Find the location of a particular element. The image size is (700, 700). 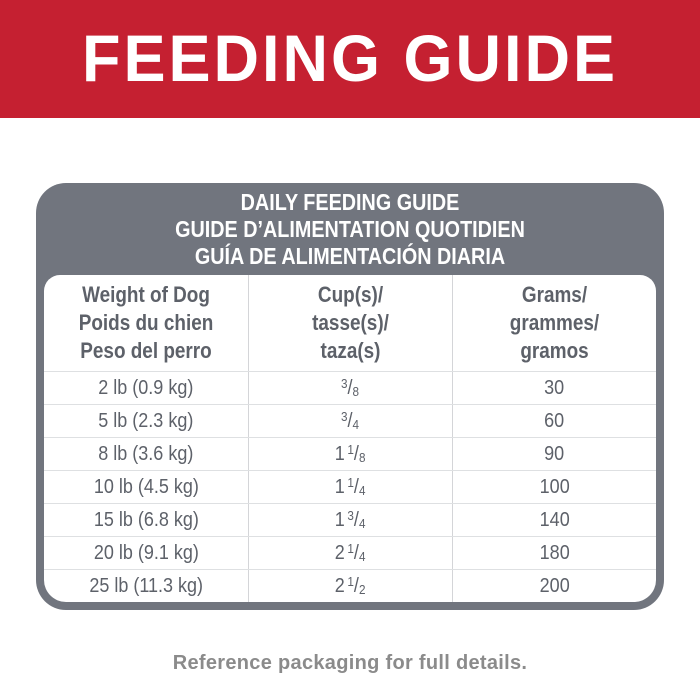

footer-note: Reference packaging for full details. is located at coordinates (350, 663).